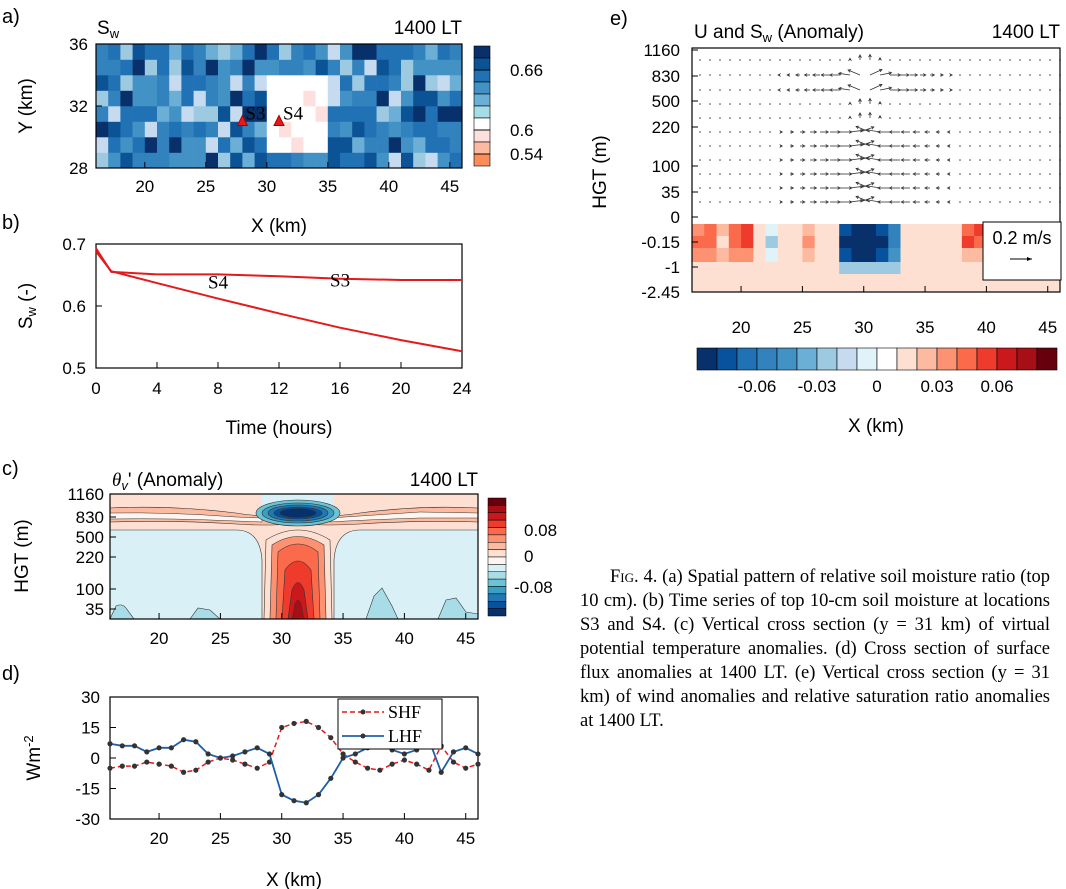 This screenshot has height=889, width=1066. What do you see at coordinates (90, 557) in the screenshot?
I see `y-tick-label: 220` at bounding box center [90, 557].